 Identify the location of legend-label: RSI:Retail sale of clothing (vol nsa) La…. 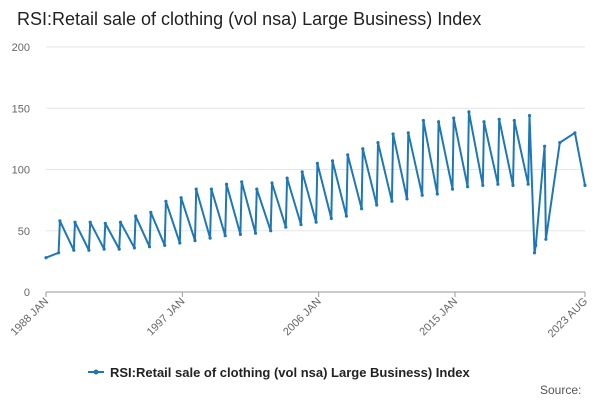
(290, 372).